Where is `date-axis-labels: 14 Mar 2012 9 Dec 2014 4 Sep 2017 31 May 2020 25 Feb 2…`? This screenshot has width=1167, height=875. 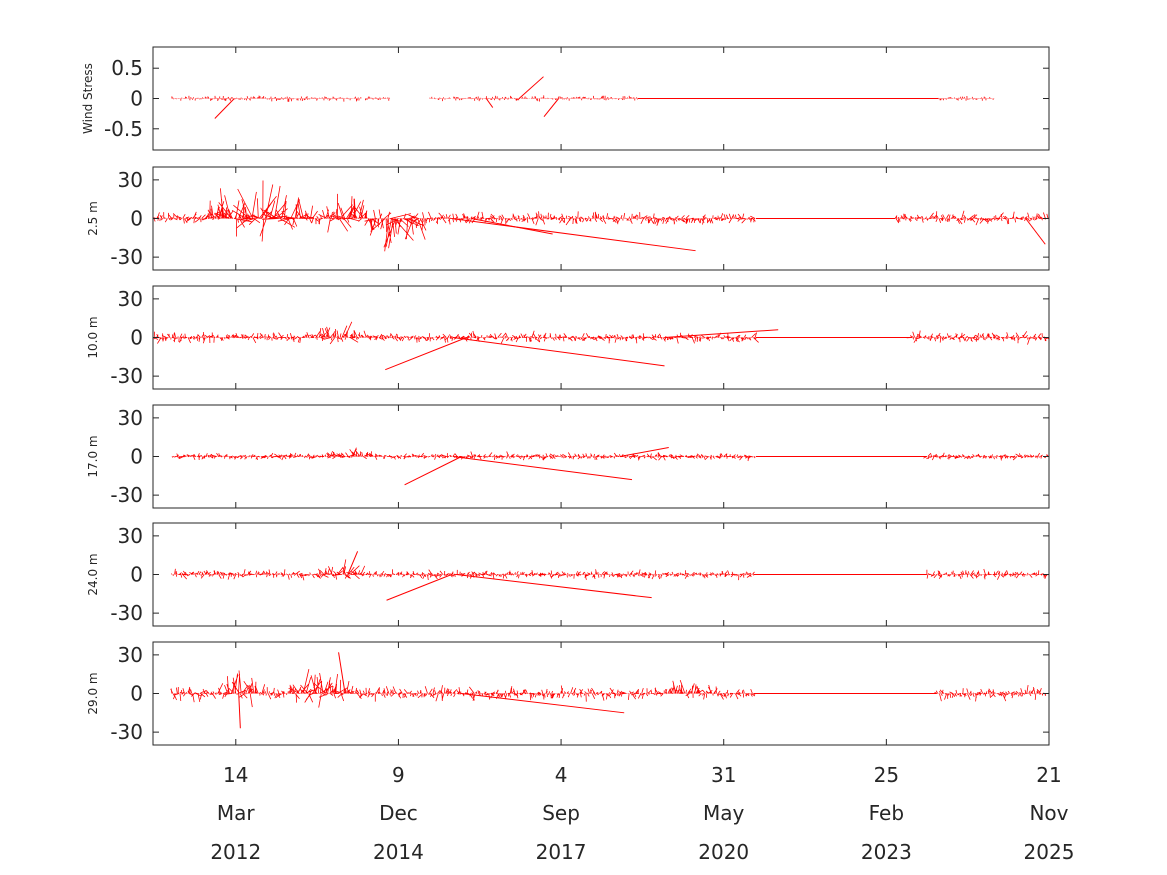
date-axis-labels: 14 Mar 2012 9 Dec 2014 4 Sep 2017 31 May 2020 25 Feb 2… is located at coordinates (642, 813).